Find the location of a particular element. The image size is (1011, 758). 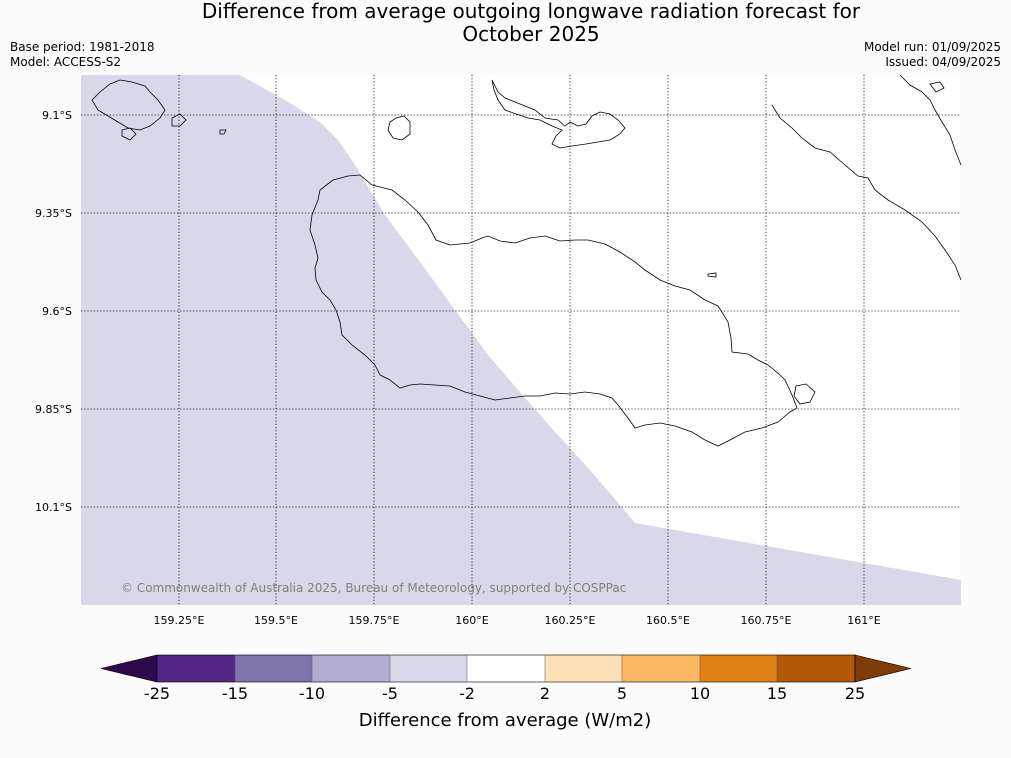

colorbar-label: Difference from average (W/m2) is located at coordinates (505, 720).